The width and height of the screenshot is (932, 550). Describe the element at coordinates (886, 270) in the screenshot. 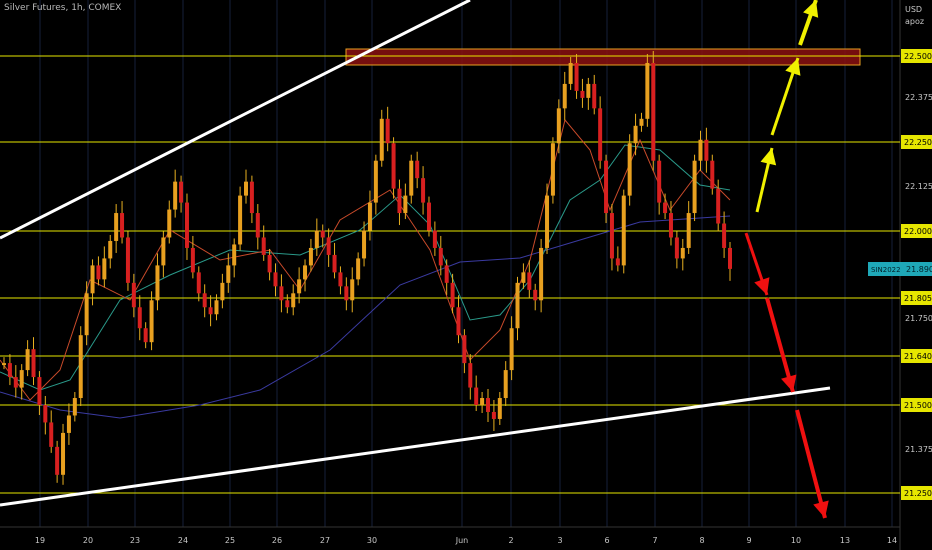

I see `current-symbol: SIN2022` at that location.